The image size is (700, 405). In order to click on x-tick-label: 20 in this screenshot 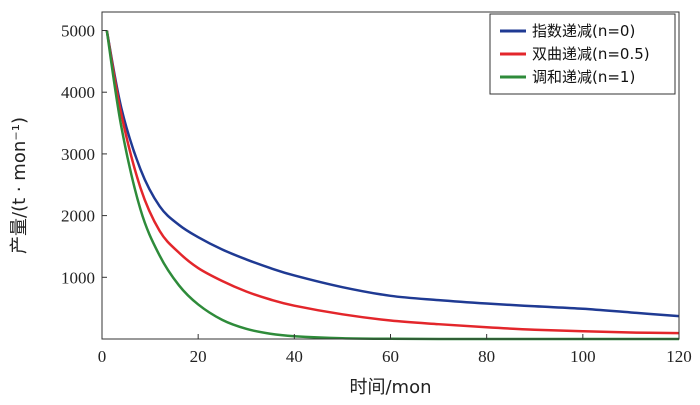, I will do `click(198, 356)`.